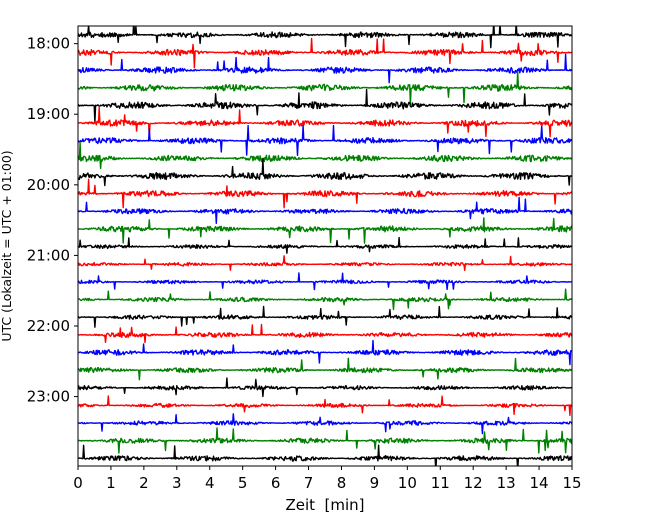  What do you see at coordinates (243, 483) in the screenshot?
I see `x-tick-label: 5` at bounding box center [243, 483].